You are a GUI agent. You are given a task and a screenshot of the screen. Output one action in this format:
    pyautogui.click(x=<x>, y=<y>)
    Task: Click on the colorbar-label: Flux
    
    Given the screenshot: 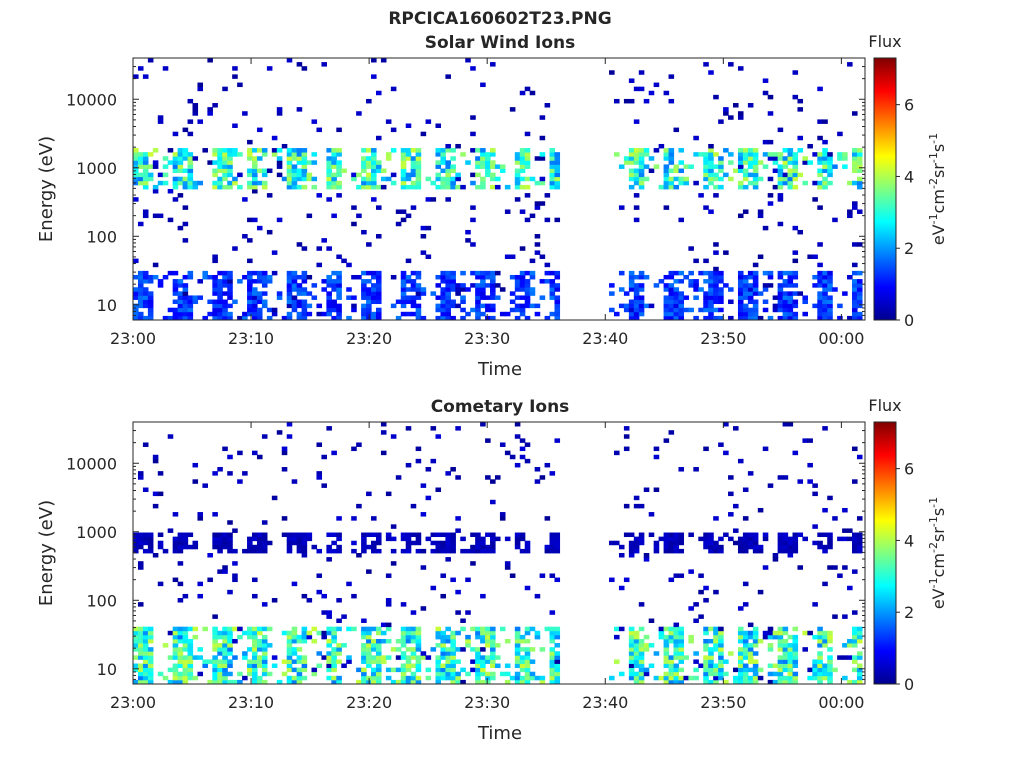 What is the action you would take?
    pyautogui.click(x=884, y=405)
    